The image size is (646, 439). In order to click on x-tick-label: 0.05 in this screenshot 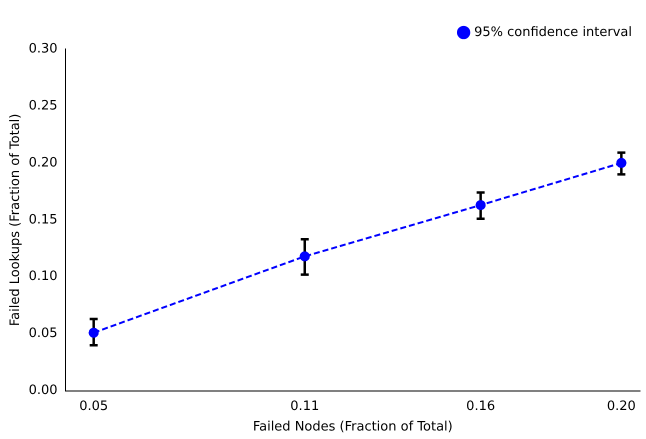, I will do `click(93, 406)`.